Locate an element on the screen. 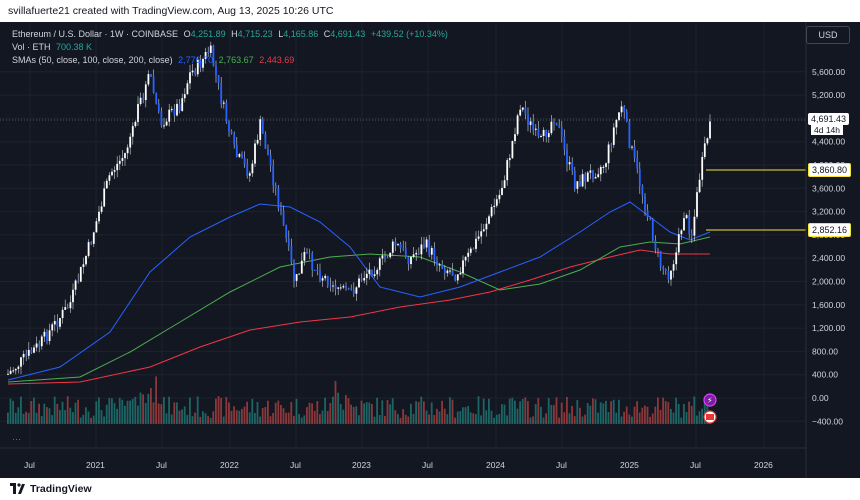  volume-label: Vol · ETH is located at coordinates (31, 47).